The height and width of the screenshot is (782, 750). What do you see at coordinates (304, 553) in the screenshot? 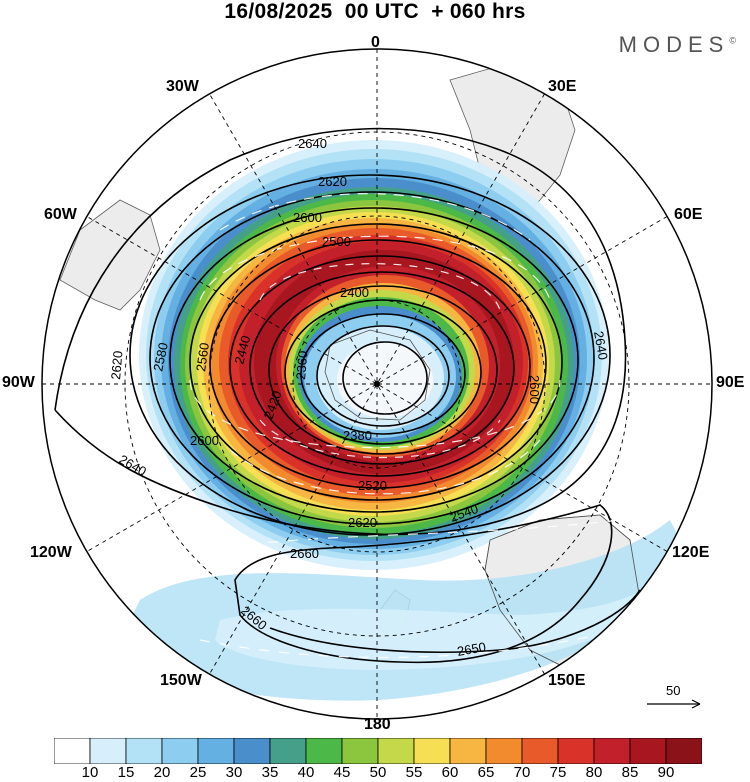
I see `contour-label-2660-a: 2660` at bounding box center [304, 553].